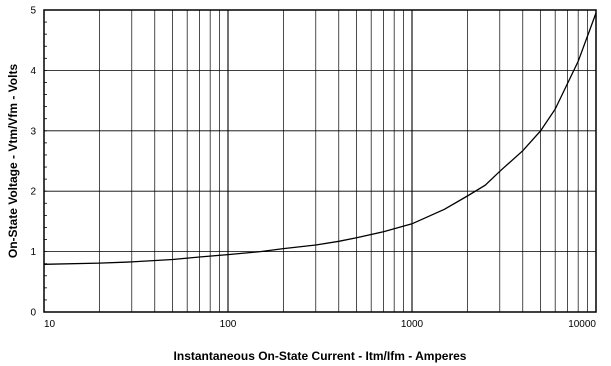 This screenshot has height=366, width=611. What do you see at coordinates (582, 324) in the screenshot?
I see `x-tick-label: 10000` at bounding box center [582, 324].